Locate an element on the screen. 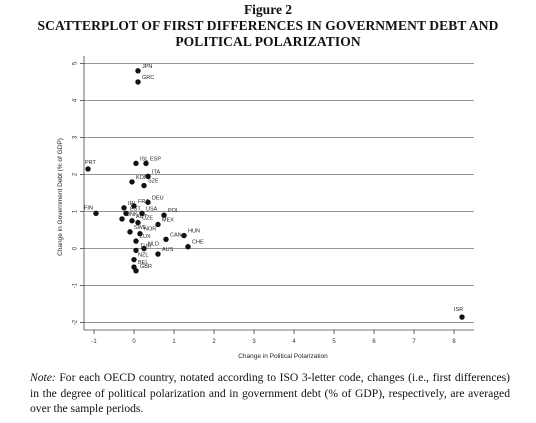 The image size is (536, 423). figure-label: Figure 2 is located at coordinates (268, 9).